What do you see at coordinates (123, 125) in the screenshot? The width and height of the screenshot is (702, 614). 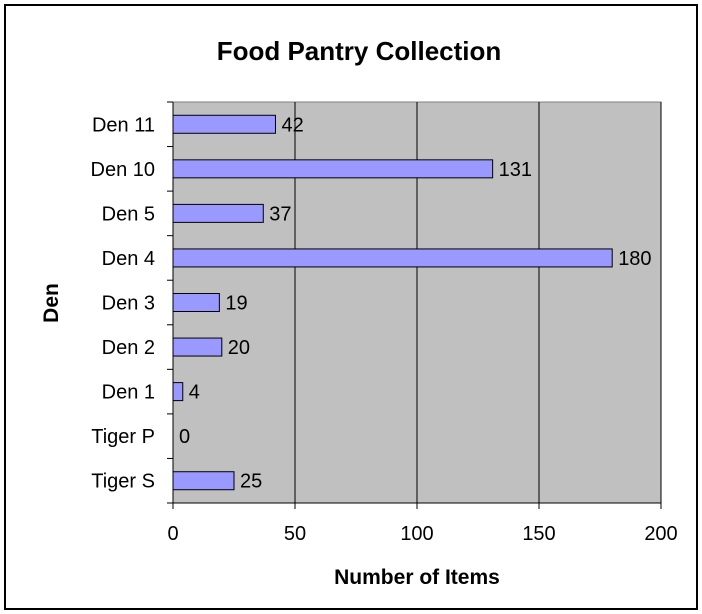 I see `y-tick-label: Den 11` at bounding box center [123, 125].